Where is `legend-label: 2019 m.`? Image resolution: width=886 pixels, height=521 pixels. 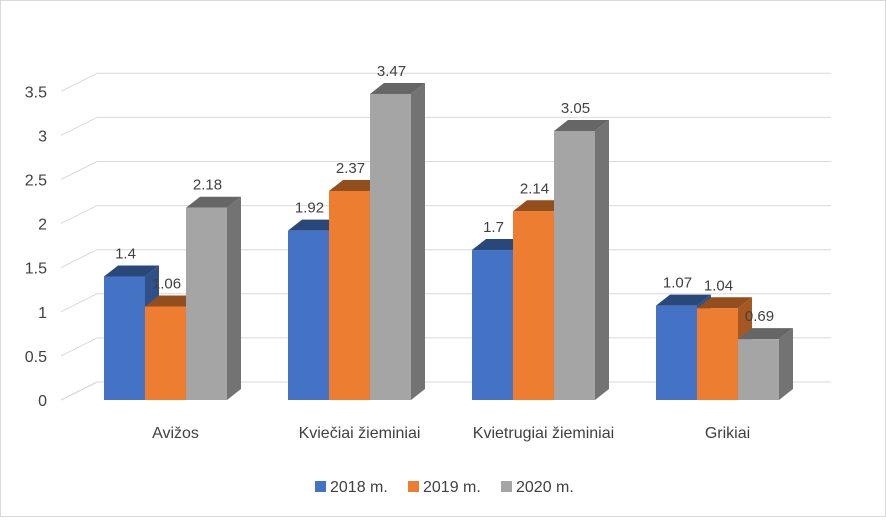 legend-label: 2019 m. is located at coordinates (452, 487).